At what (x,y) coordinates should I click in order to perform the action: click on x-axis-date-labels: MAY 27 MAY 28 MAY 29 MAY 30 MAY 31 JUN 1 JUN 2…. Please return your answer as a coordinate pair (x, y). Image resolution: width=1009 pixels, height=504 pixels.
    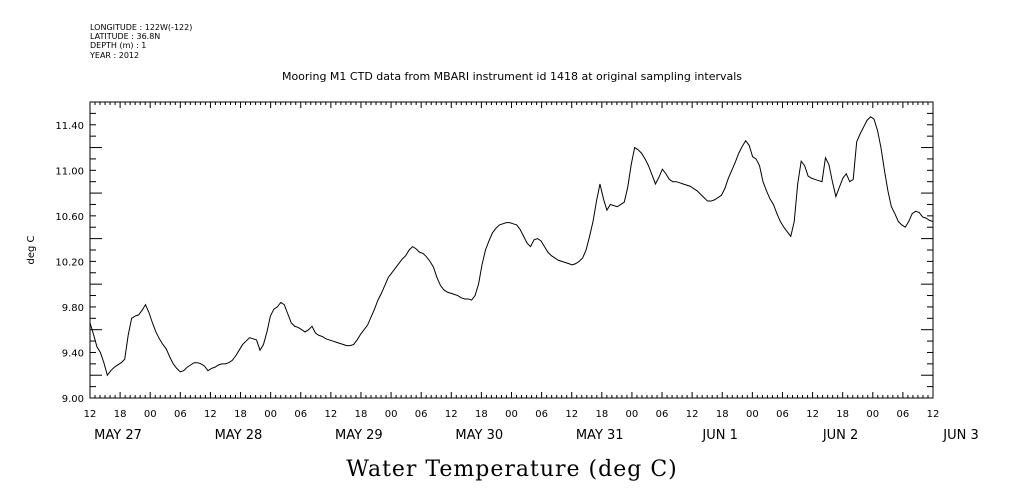
    Looking at the image, I should click on (536, 435).